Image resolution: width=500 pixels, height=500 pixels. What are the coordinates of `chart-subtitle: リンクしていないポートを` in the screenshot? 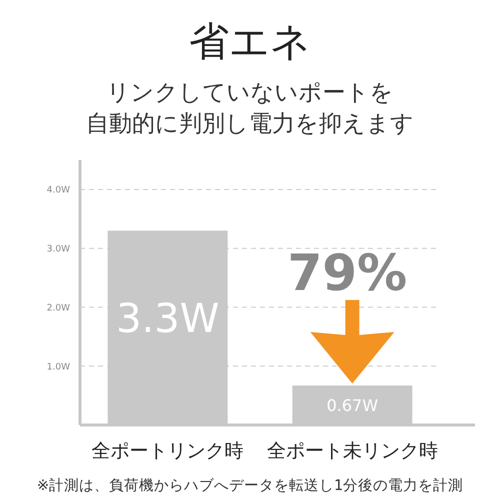 It's located at (250, 93).